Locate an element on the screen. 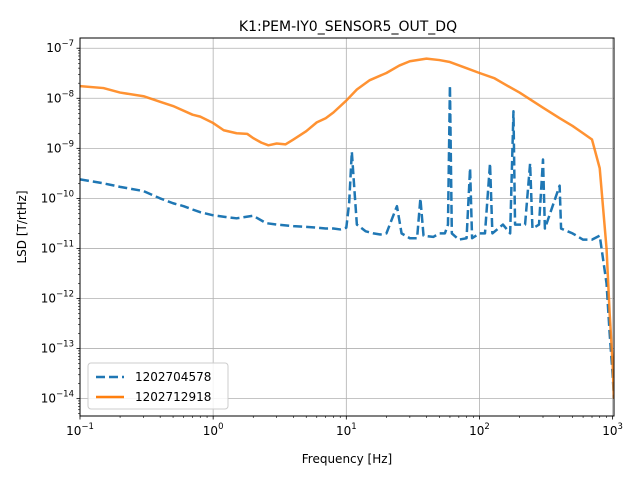  chart-title: K1:PEM-IY0_SENSOR5_OUT_DQ is located at coordinates (348, 27).